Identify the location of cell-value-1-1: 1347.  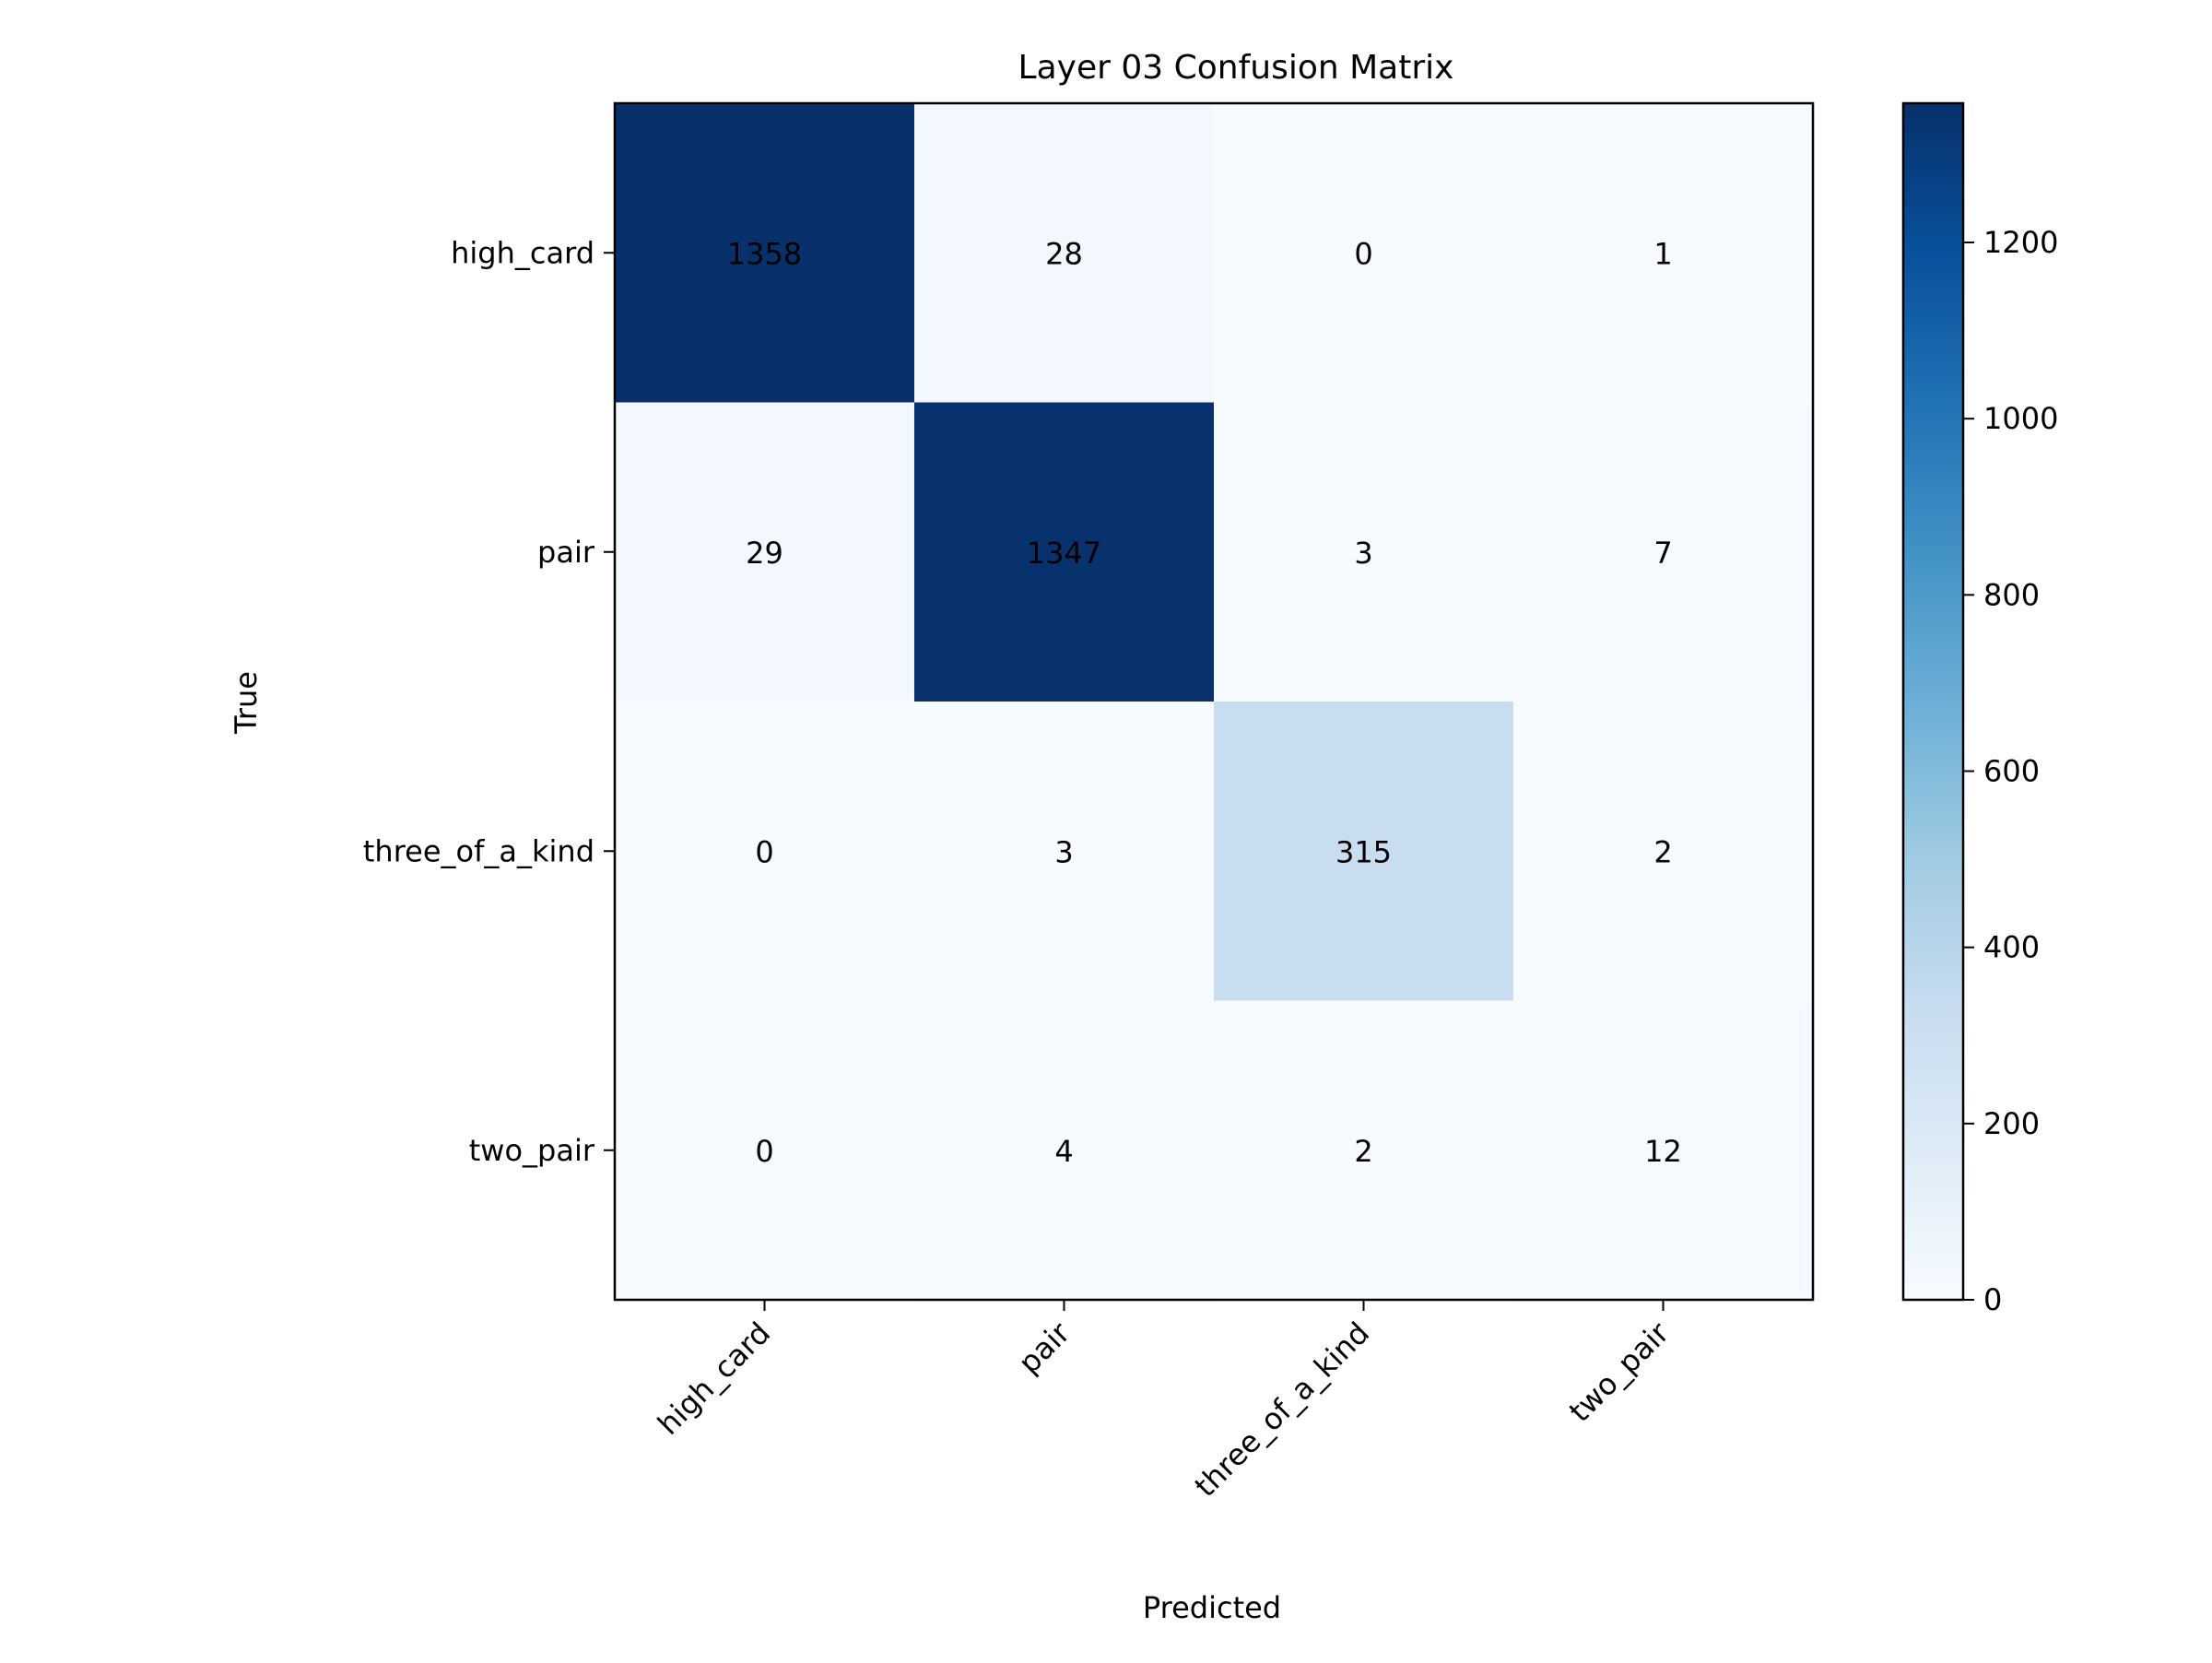
(1064, 553).